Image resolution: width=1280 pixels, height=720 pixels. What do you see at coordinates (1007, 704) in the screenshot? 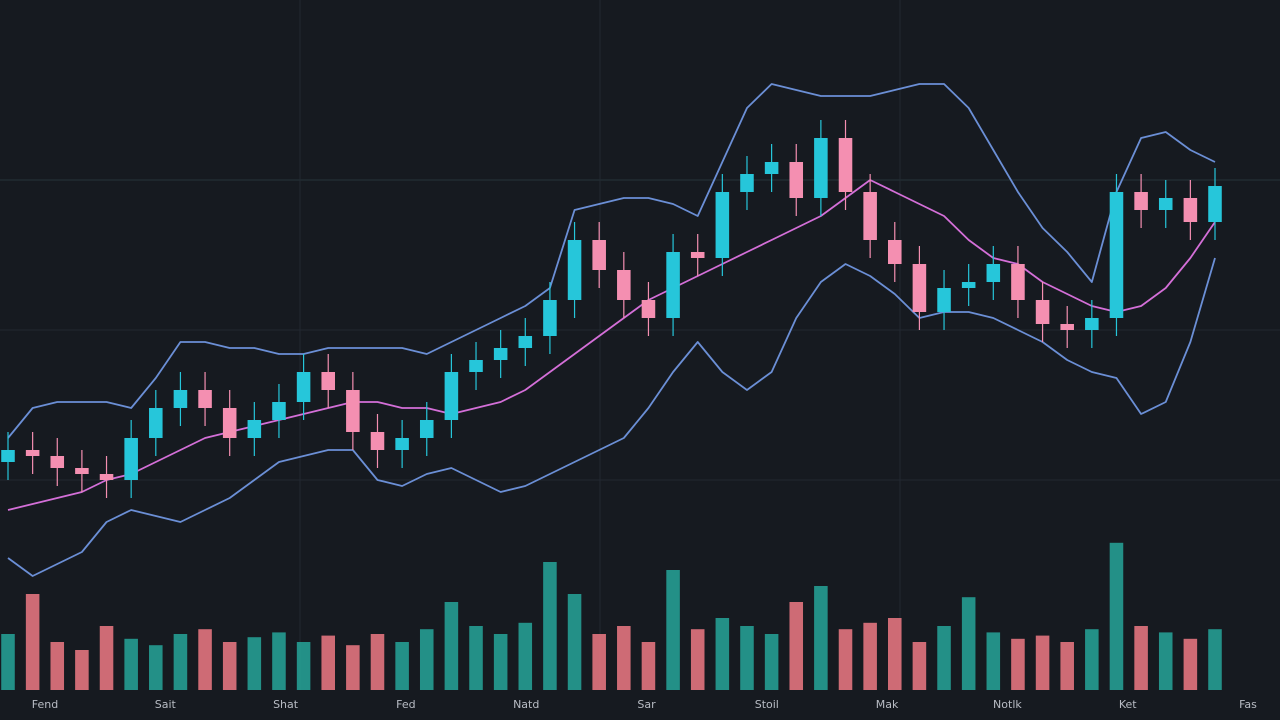
I see `x-tick-label: Notlk` at bounding box center [1007, 704].